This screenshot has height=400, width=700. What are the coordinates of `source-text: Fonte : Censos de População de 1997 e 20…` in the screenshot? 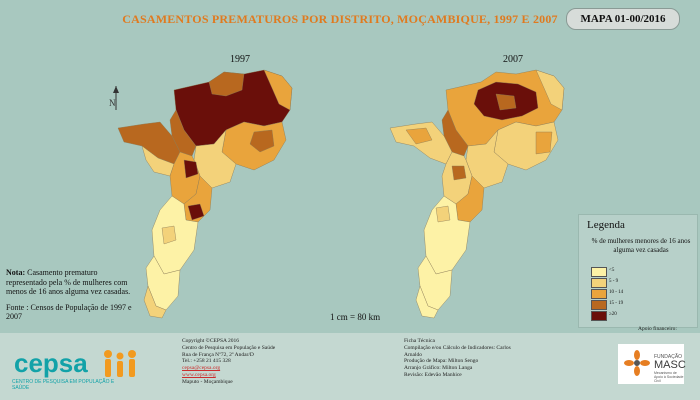 It's located at (69, 312).